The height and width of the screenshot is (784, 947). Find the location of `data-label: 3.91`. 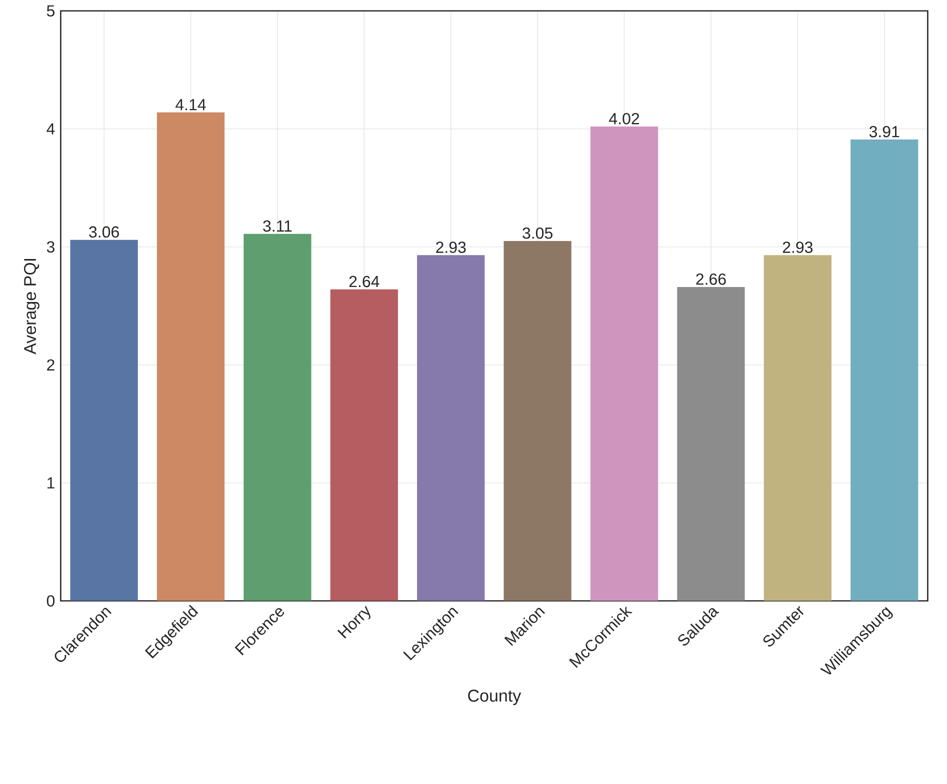

data-label: 3.91 is located at coordinates (884, 132).